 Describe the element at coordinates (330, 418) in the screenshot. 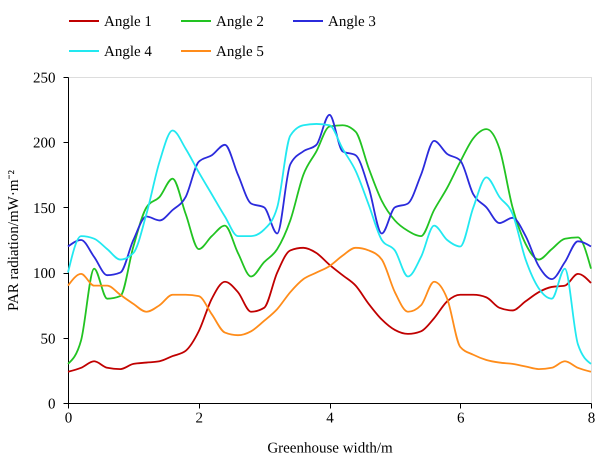

I see `x-tick-label: 4` at that location.